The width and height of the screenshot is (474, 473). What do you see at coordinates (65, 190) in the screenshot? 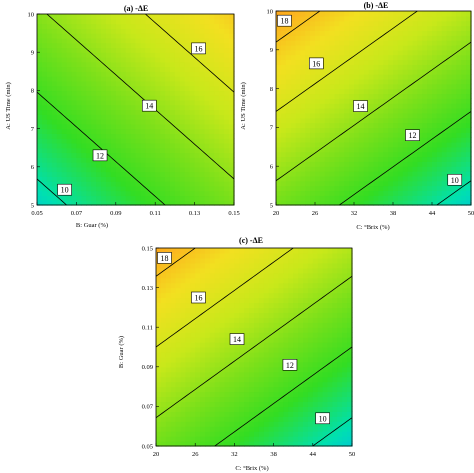
I see `contour-label-text: 10` at bounding box center [65, 190].